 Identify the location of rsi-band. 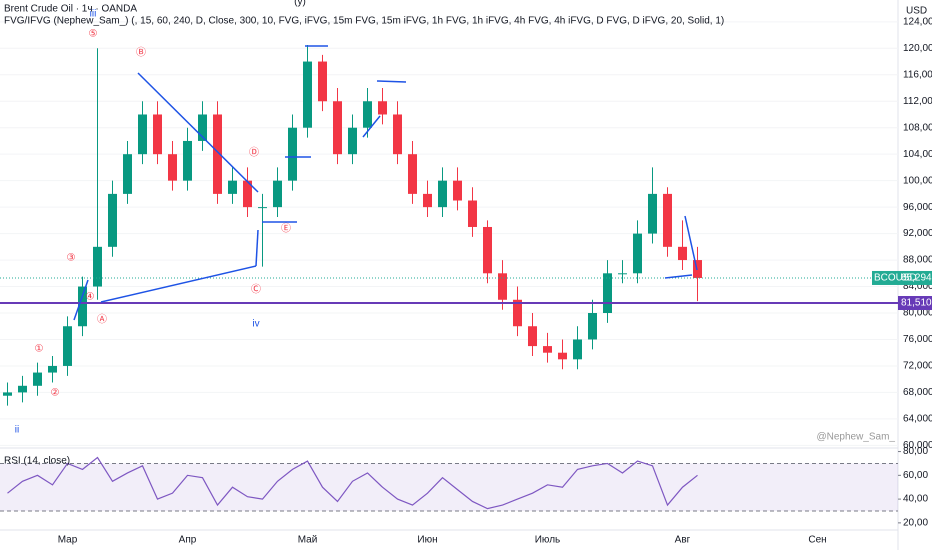
(449, 487).